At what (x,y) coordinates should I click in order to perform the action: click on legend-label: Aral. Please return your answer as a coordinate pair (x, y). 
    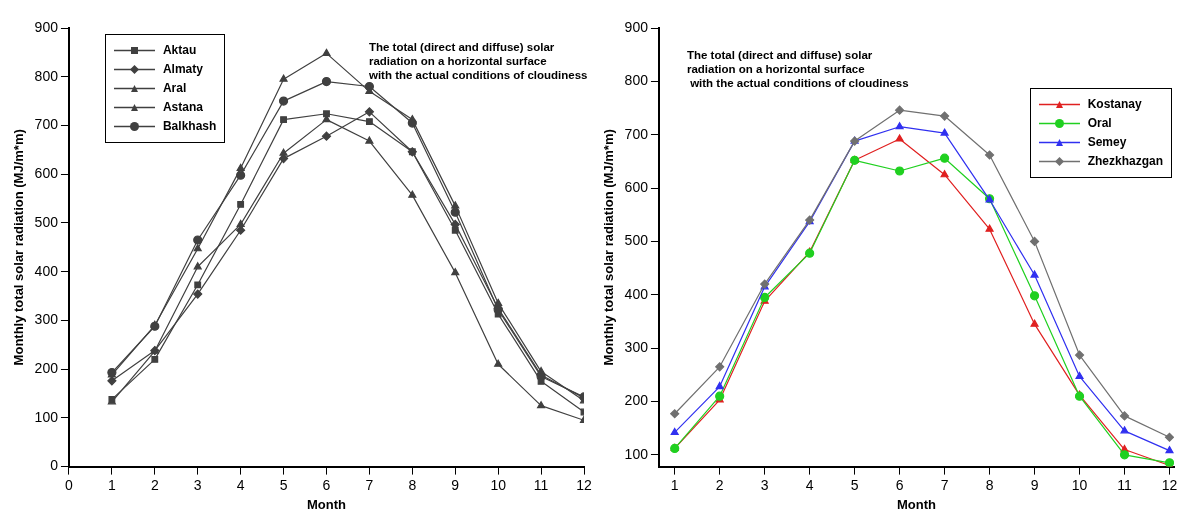
    Looking at the image, I should click on (174, 88).